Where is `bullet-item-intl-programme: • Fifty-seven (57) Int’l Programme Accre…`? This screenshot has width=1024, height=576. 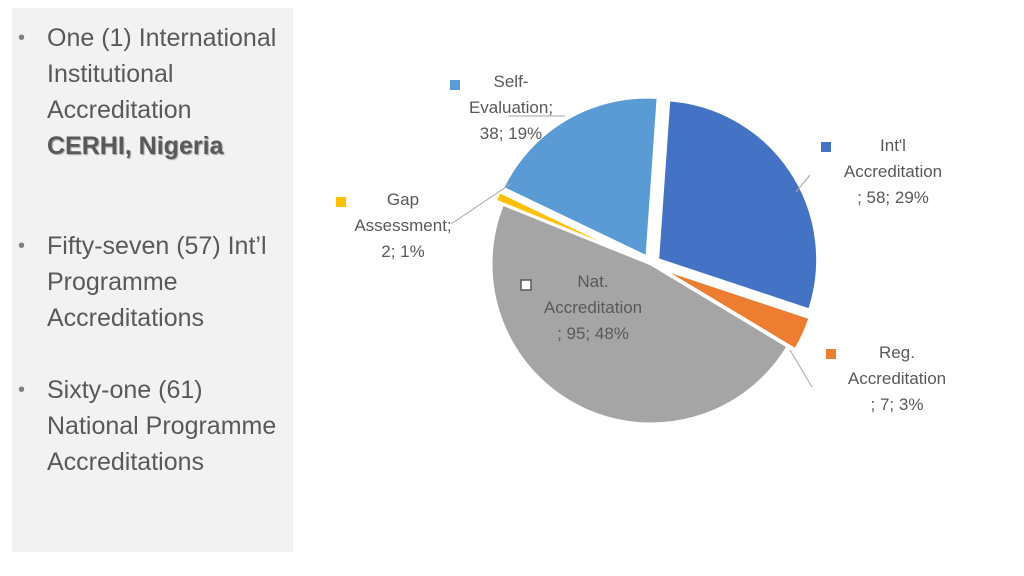
bullet-item-intl-programme: • Fifty-seven (57) Int’l Programme Accre… is located at coordinates (149, 282).